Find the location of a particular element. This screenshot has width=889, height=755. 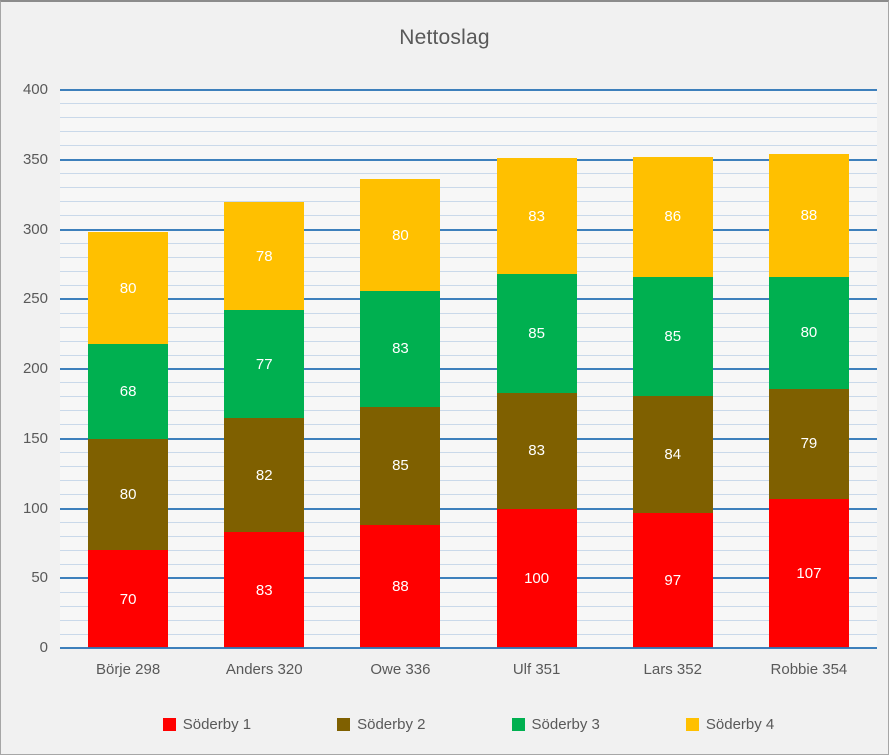

bar-segment-s-derby-2-robbie-354: 79 is located at coordinates (808, 443).